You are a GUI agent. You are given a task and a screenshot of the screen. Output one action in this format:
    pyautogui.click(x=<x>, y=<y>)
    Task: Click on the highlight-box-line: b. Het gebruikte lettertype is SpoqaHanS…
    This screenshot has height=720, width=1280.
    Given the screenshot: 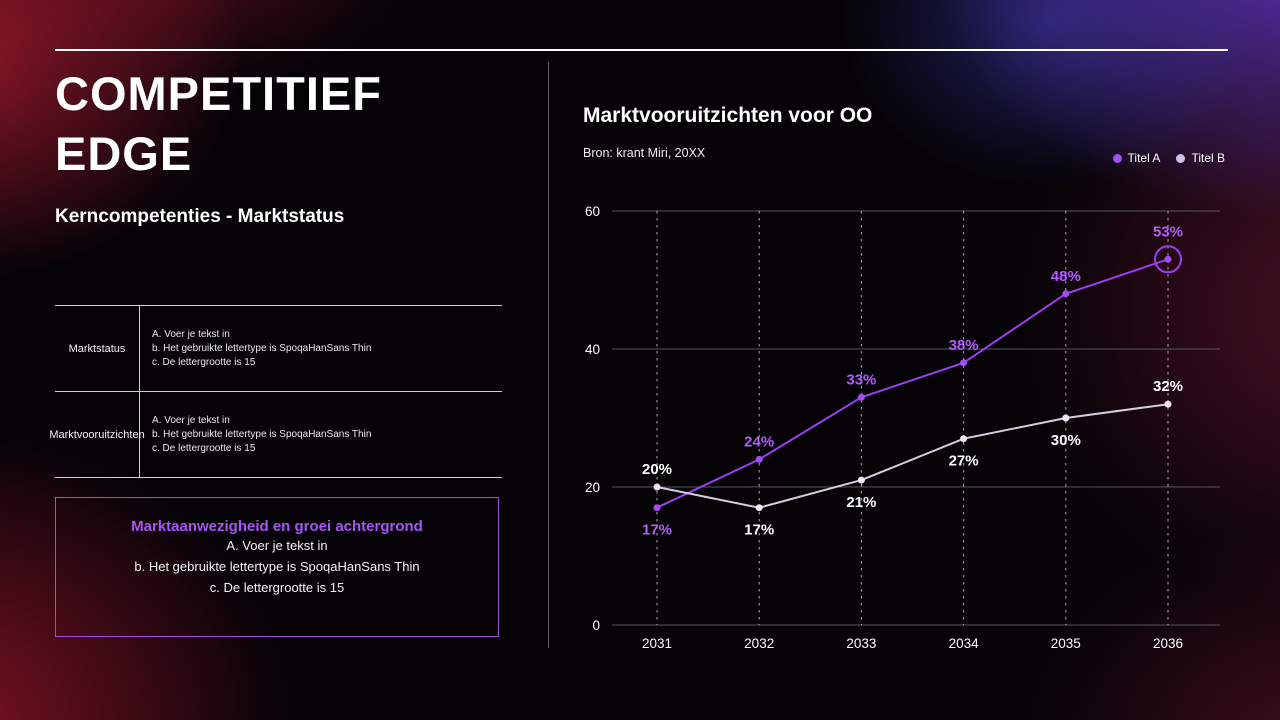 What is the action you would take?
    pyautogui.click(x=277, y=566)
    